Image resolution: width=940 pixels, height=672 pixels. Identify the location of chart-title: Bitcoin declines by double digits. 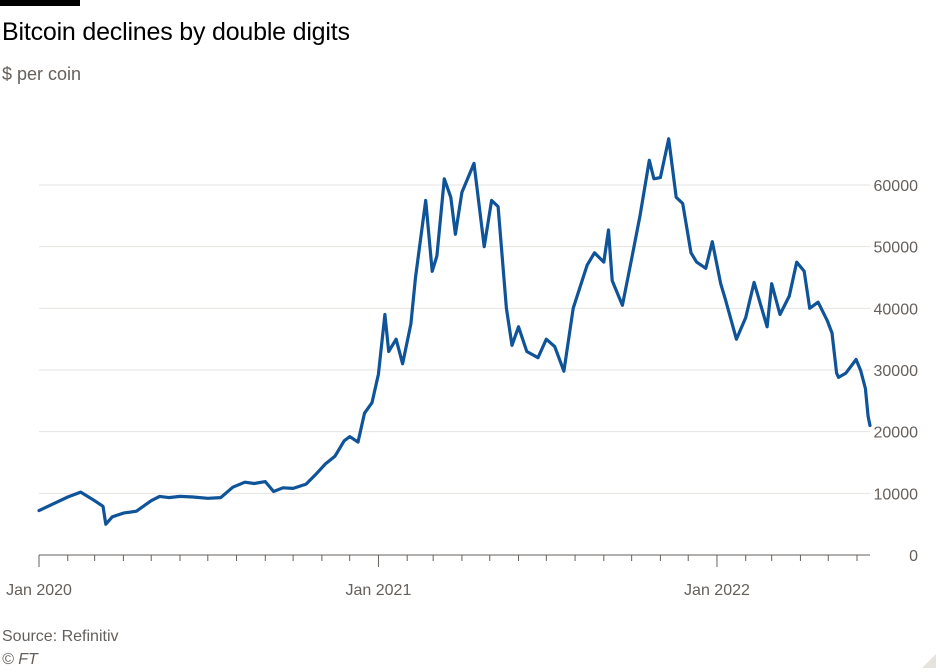
(176, 32).